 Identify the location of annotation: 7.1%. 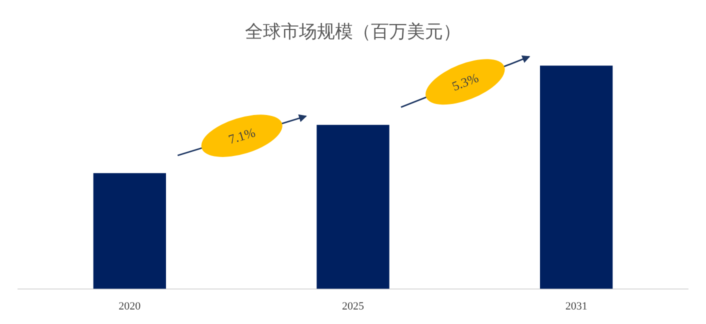
(242, 135).